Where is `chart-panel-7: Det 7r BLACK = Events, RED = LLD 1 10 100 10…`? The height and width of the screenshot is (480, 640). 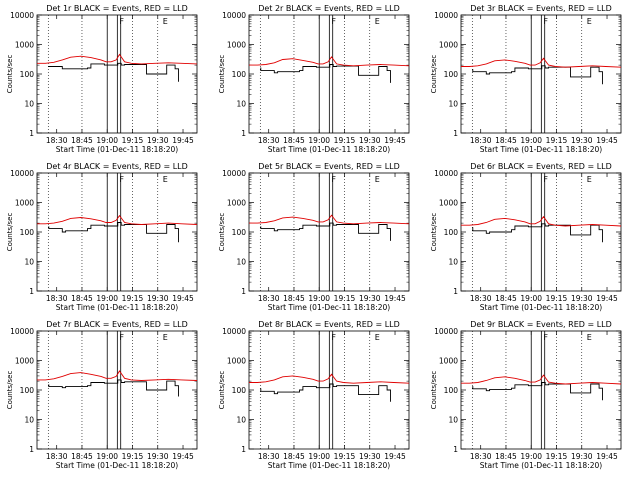
chart-panel-7: Det 7r BLACK = Events, RED = LLD 1 10 100 10… is located at coordinates (102, 395).